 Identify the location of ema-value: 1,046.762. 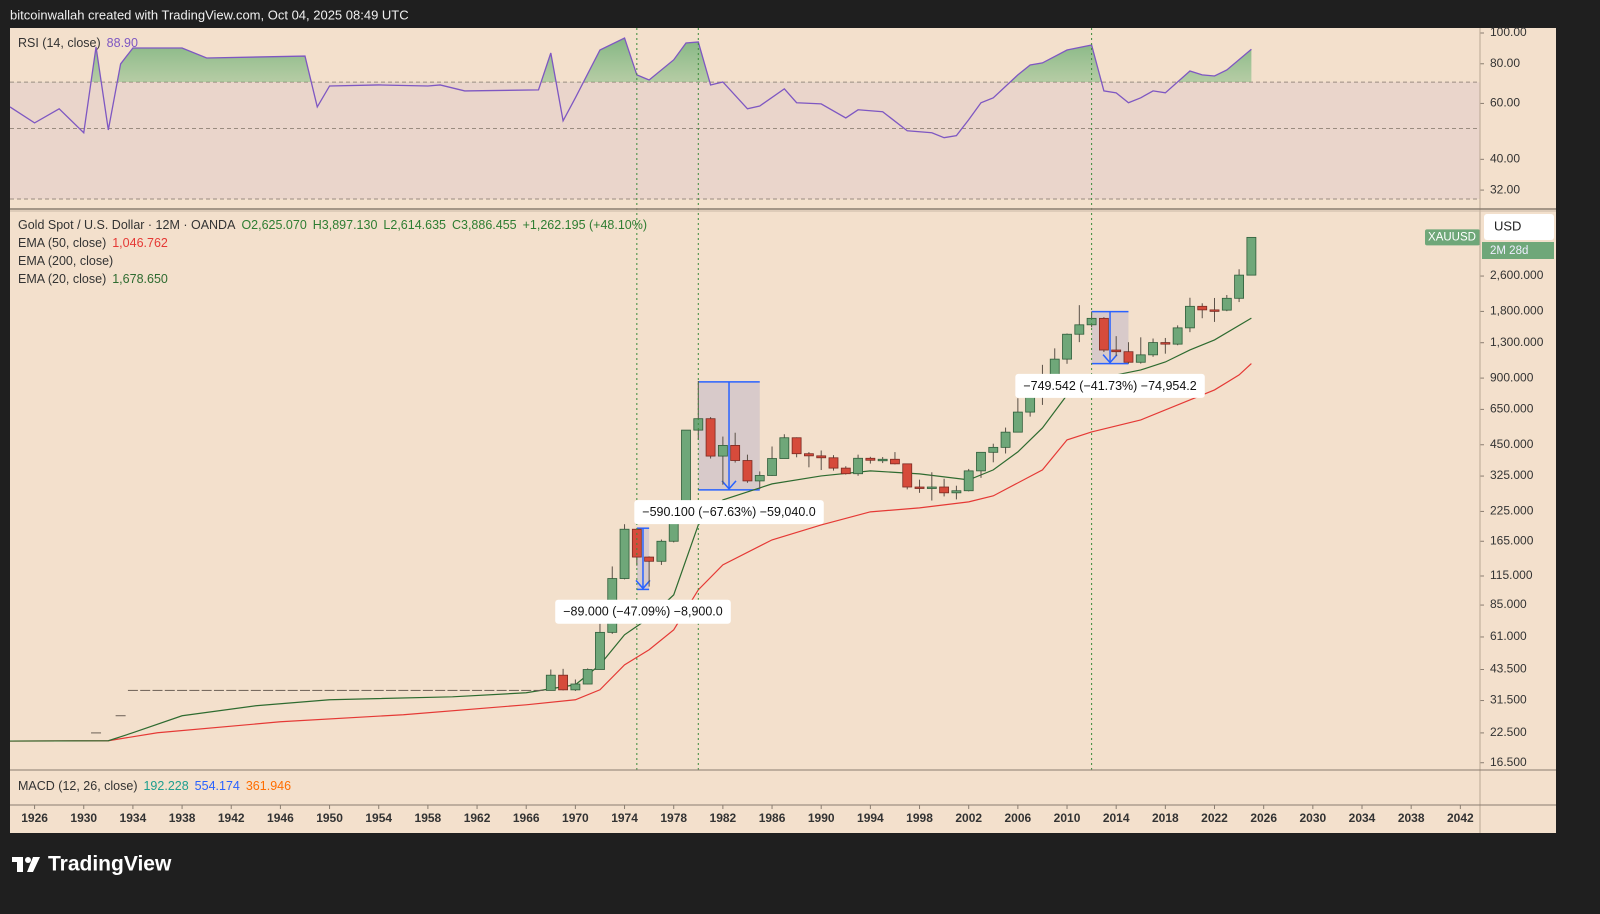
(140, 243).